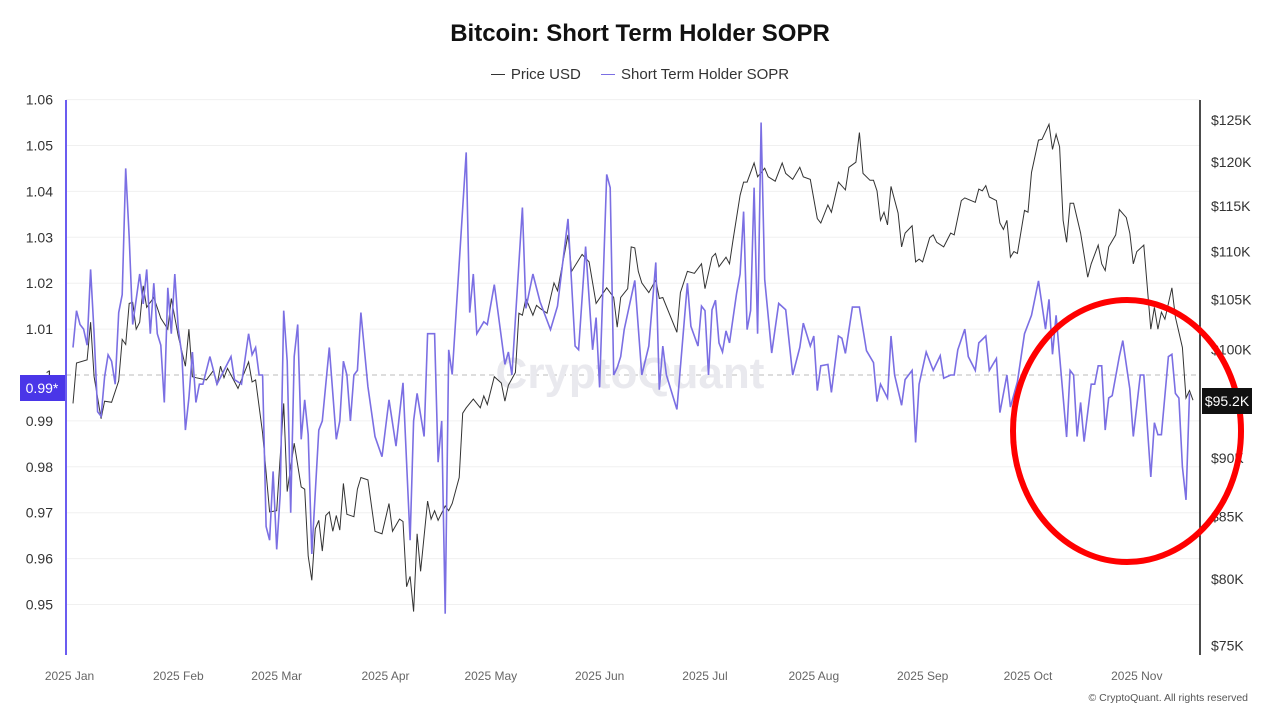  I want to click on highlight-ellipse, so click(1127, 431).